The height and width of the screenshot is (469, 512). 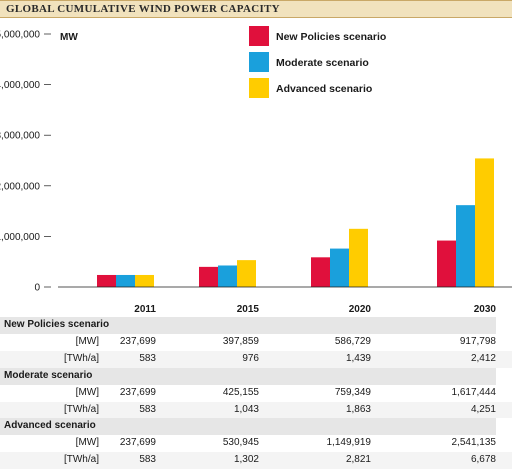 What do you see at coordinates (240, 341) in the screenshot?
I see `table-cell: 397,859` at bounding box center [240, 341].